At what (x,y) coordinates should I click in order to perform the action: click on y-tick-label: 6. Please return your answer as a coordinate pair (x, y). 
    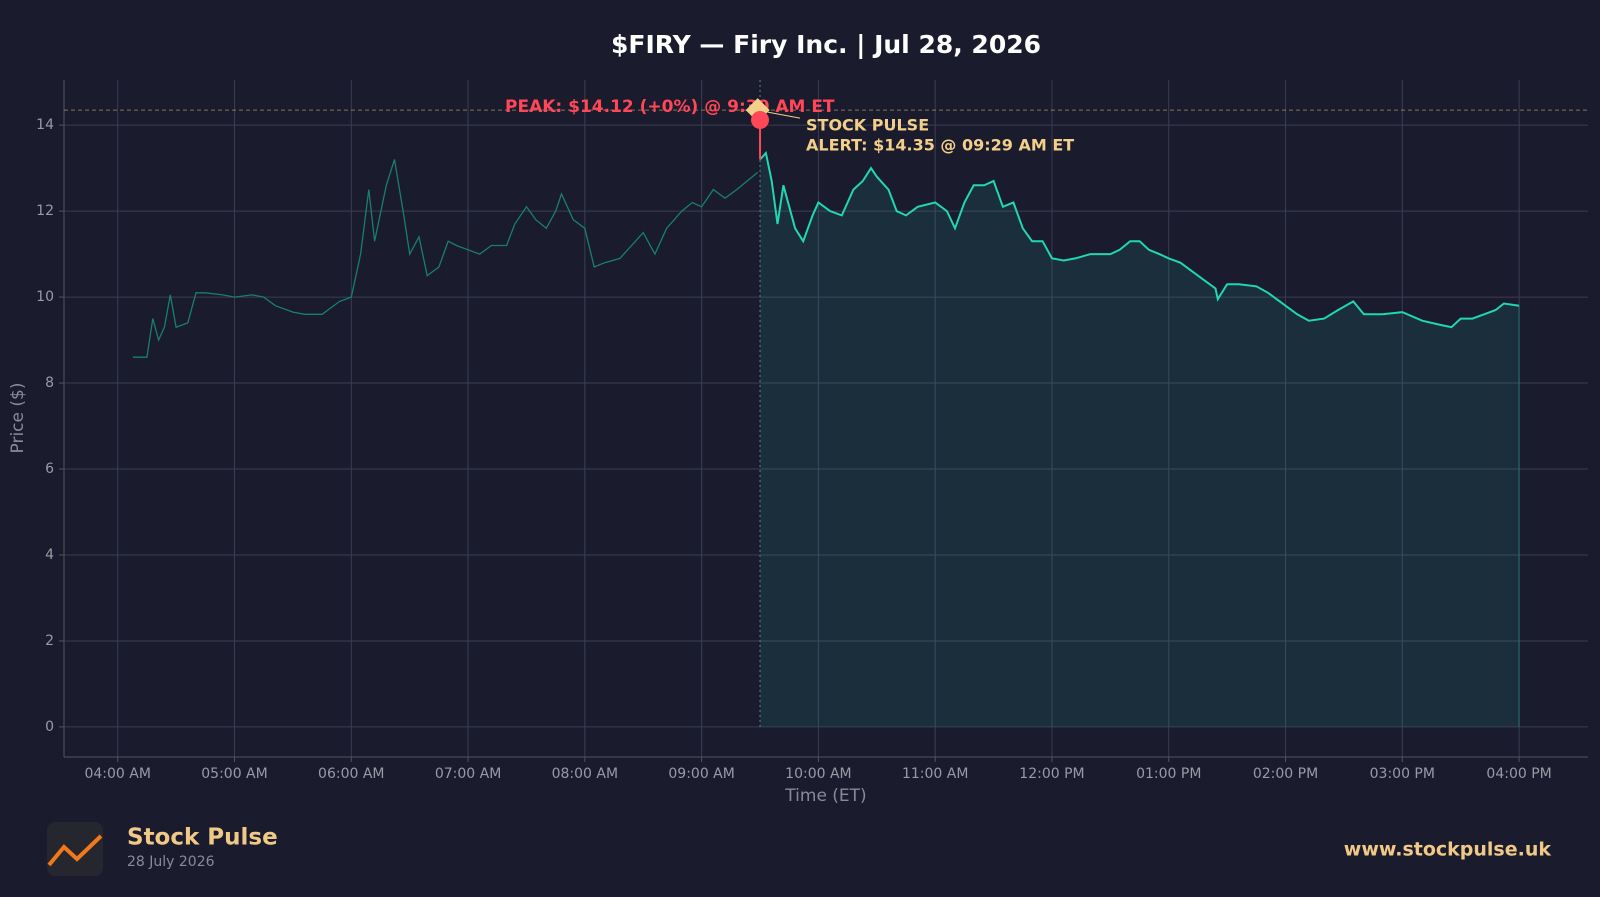
    Looking at the image, I should click on (49, 469).